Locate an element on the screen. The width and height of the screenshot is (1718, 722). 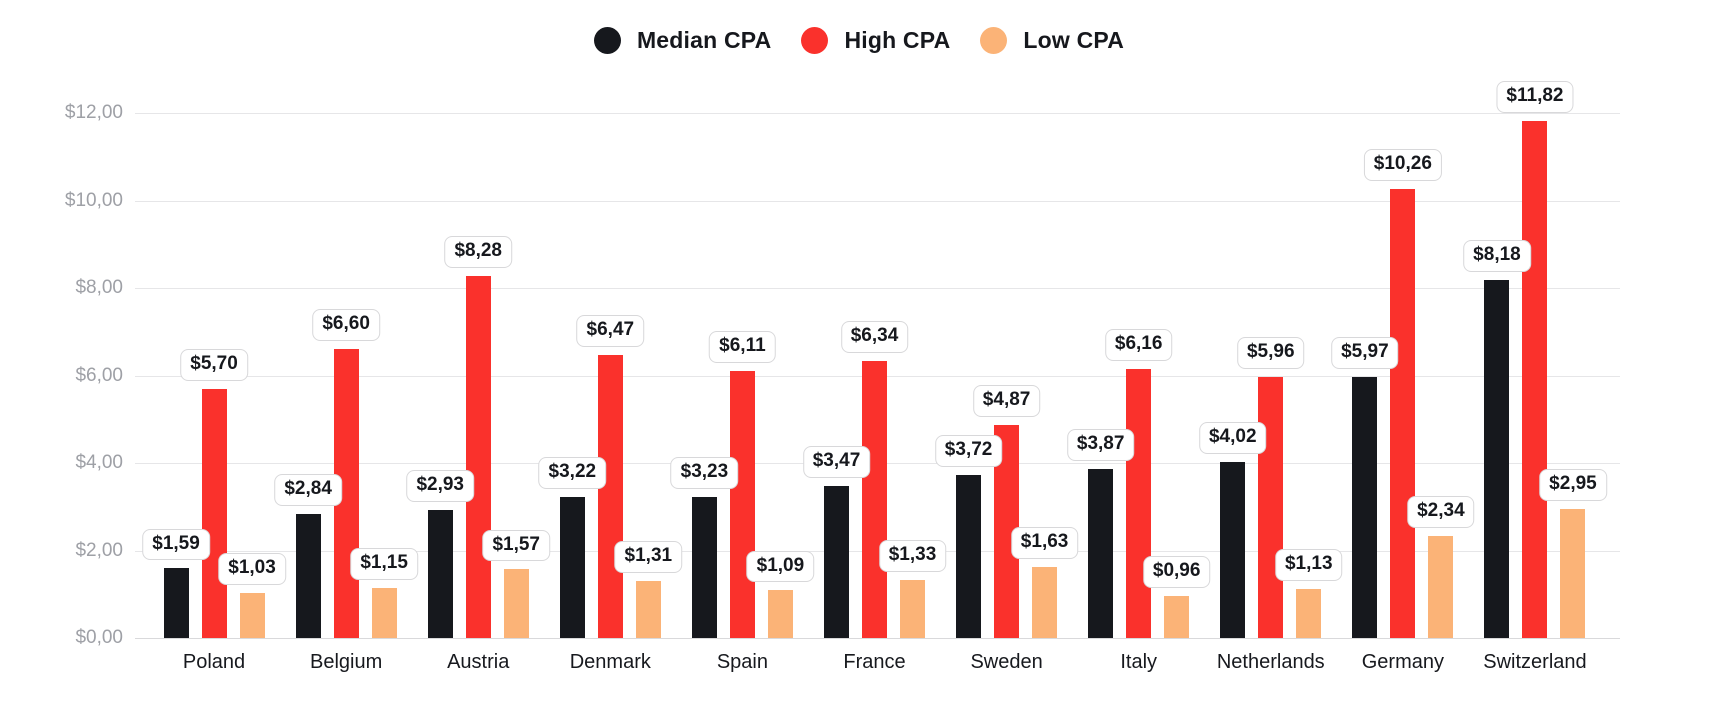
x-label-denmark: Denmark is located at coordinates (610, 662).